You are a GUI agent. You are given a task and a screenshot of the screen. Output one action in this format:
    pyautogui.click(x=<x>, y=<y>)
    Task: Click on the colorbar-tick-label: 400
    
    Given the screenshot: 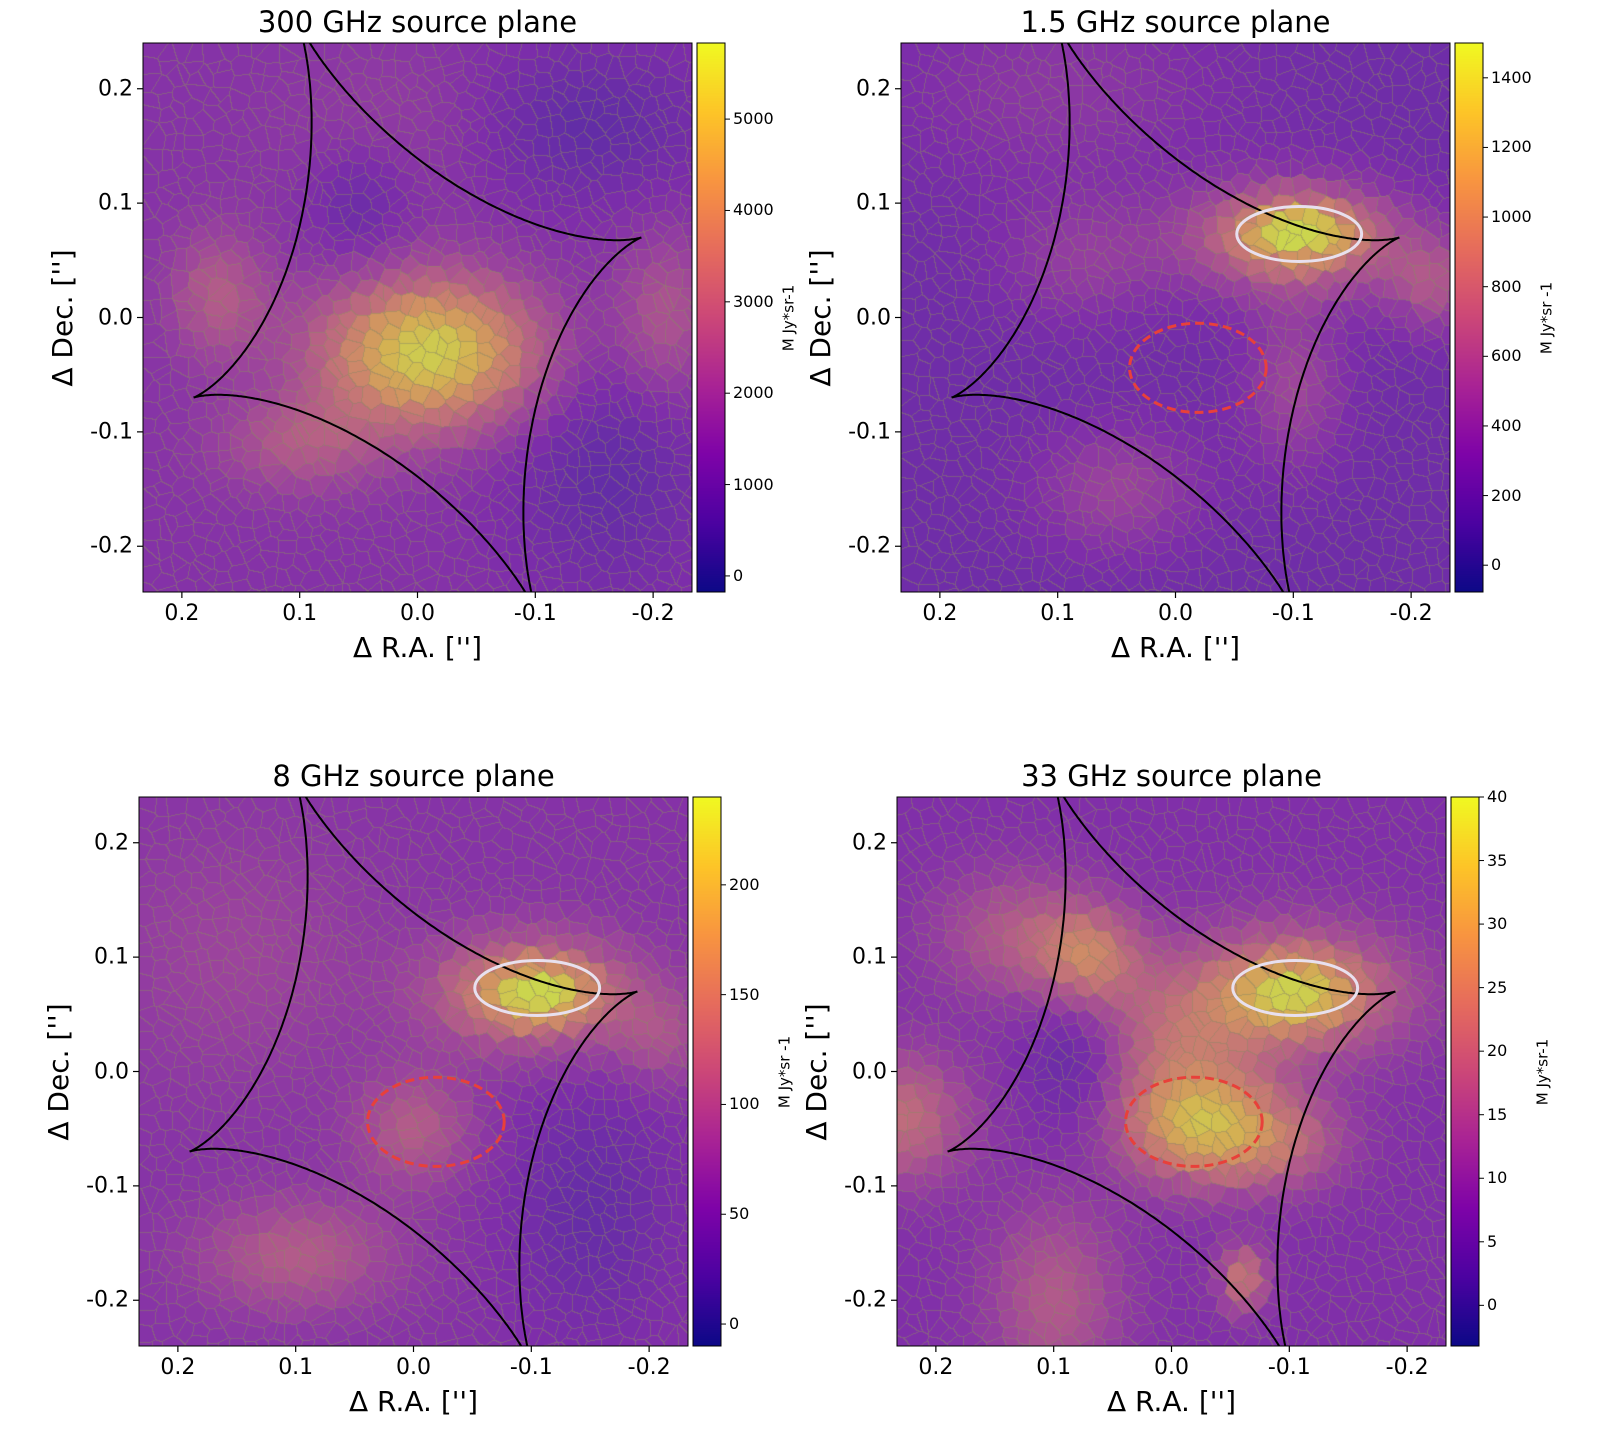 What is the action you would take?
    pyautogui.click(x=1506, y=425)
    